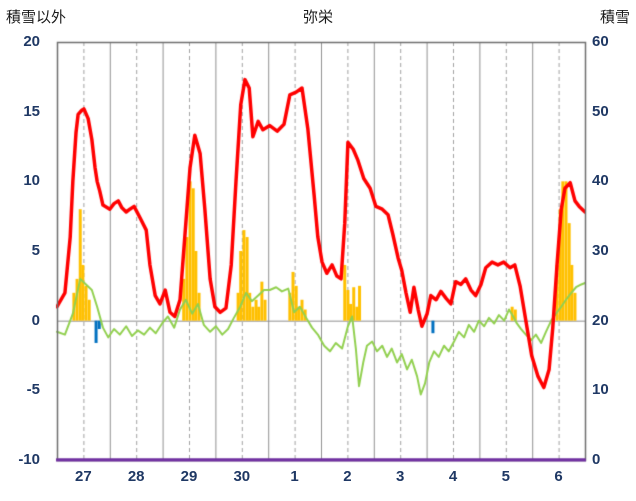 The image size is (636, 501). Describe the element at coordinates (400, 476) in the screenshot. I see `x-axis-day-label: 3` at that location.